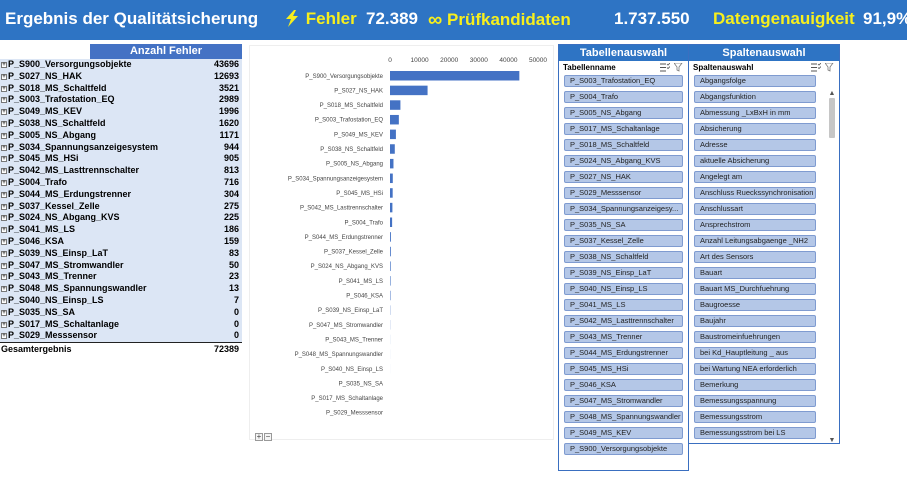  What do you see at coordinates (623, 289) in the screenshot?
I see `table-slicer-item: P_S040_NS_Einsp_LS` at bounding box center [623, 289].